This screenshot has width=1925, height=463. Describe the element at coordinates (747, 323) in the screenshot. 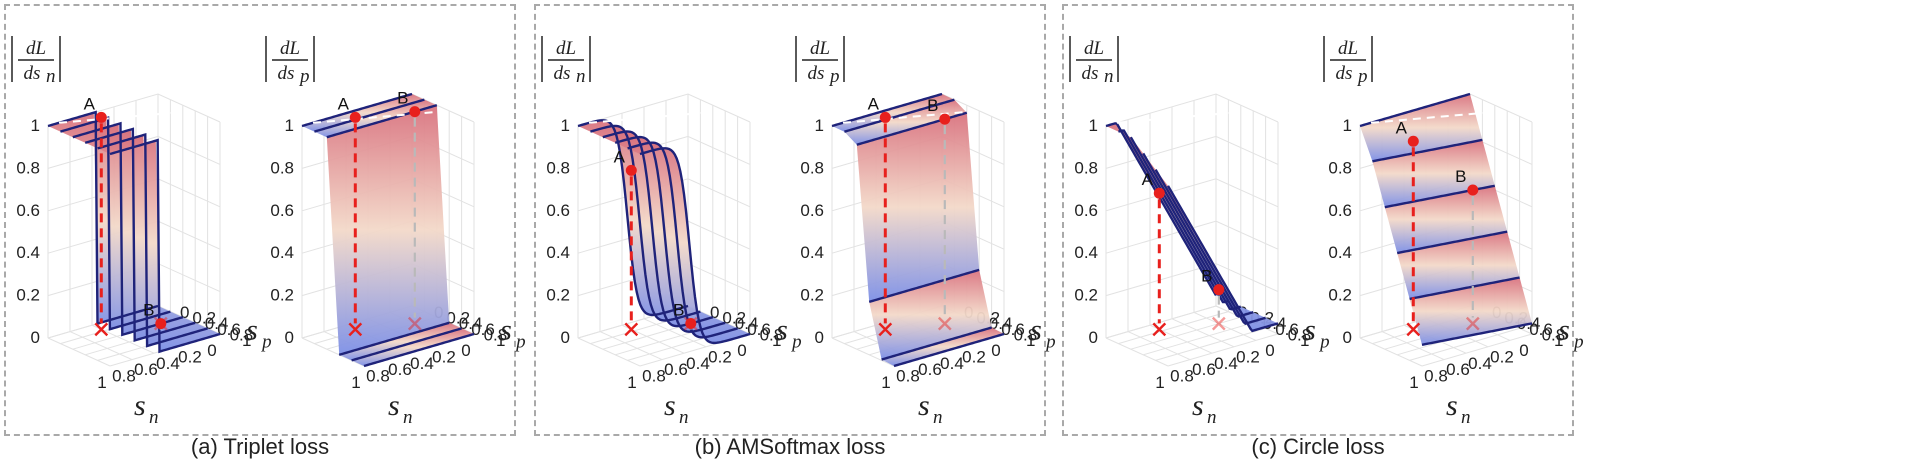

I see `sp-tick-label: 0.4` at that location.